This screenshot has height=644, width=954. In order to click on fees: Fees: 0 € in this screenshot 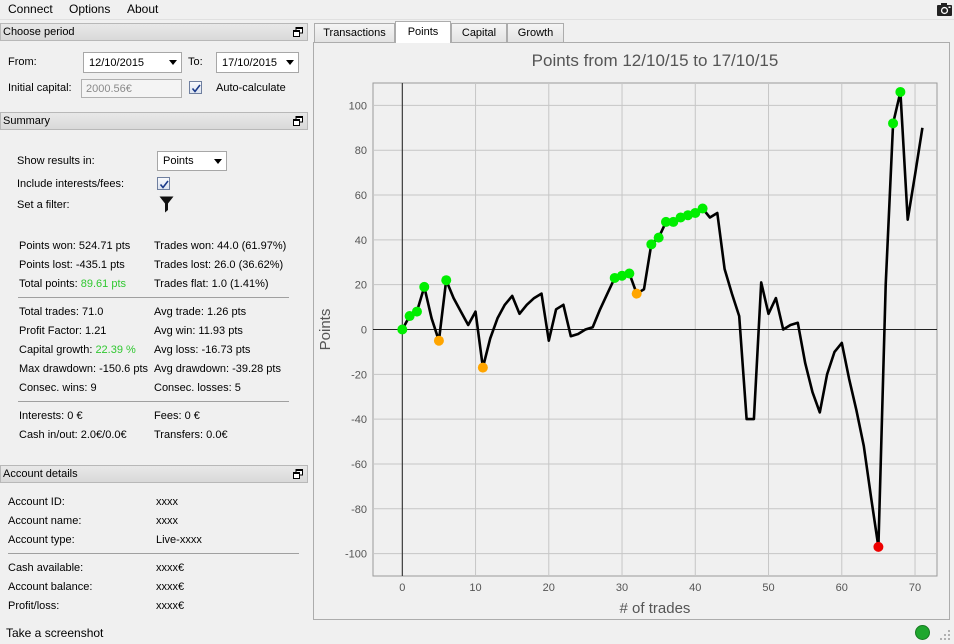, I will do `click(177, 416)`.